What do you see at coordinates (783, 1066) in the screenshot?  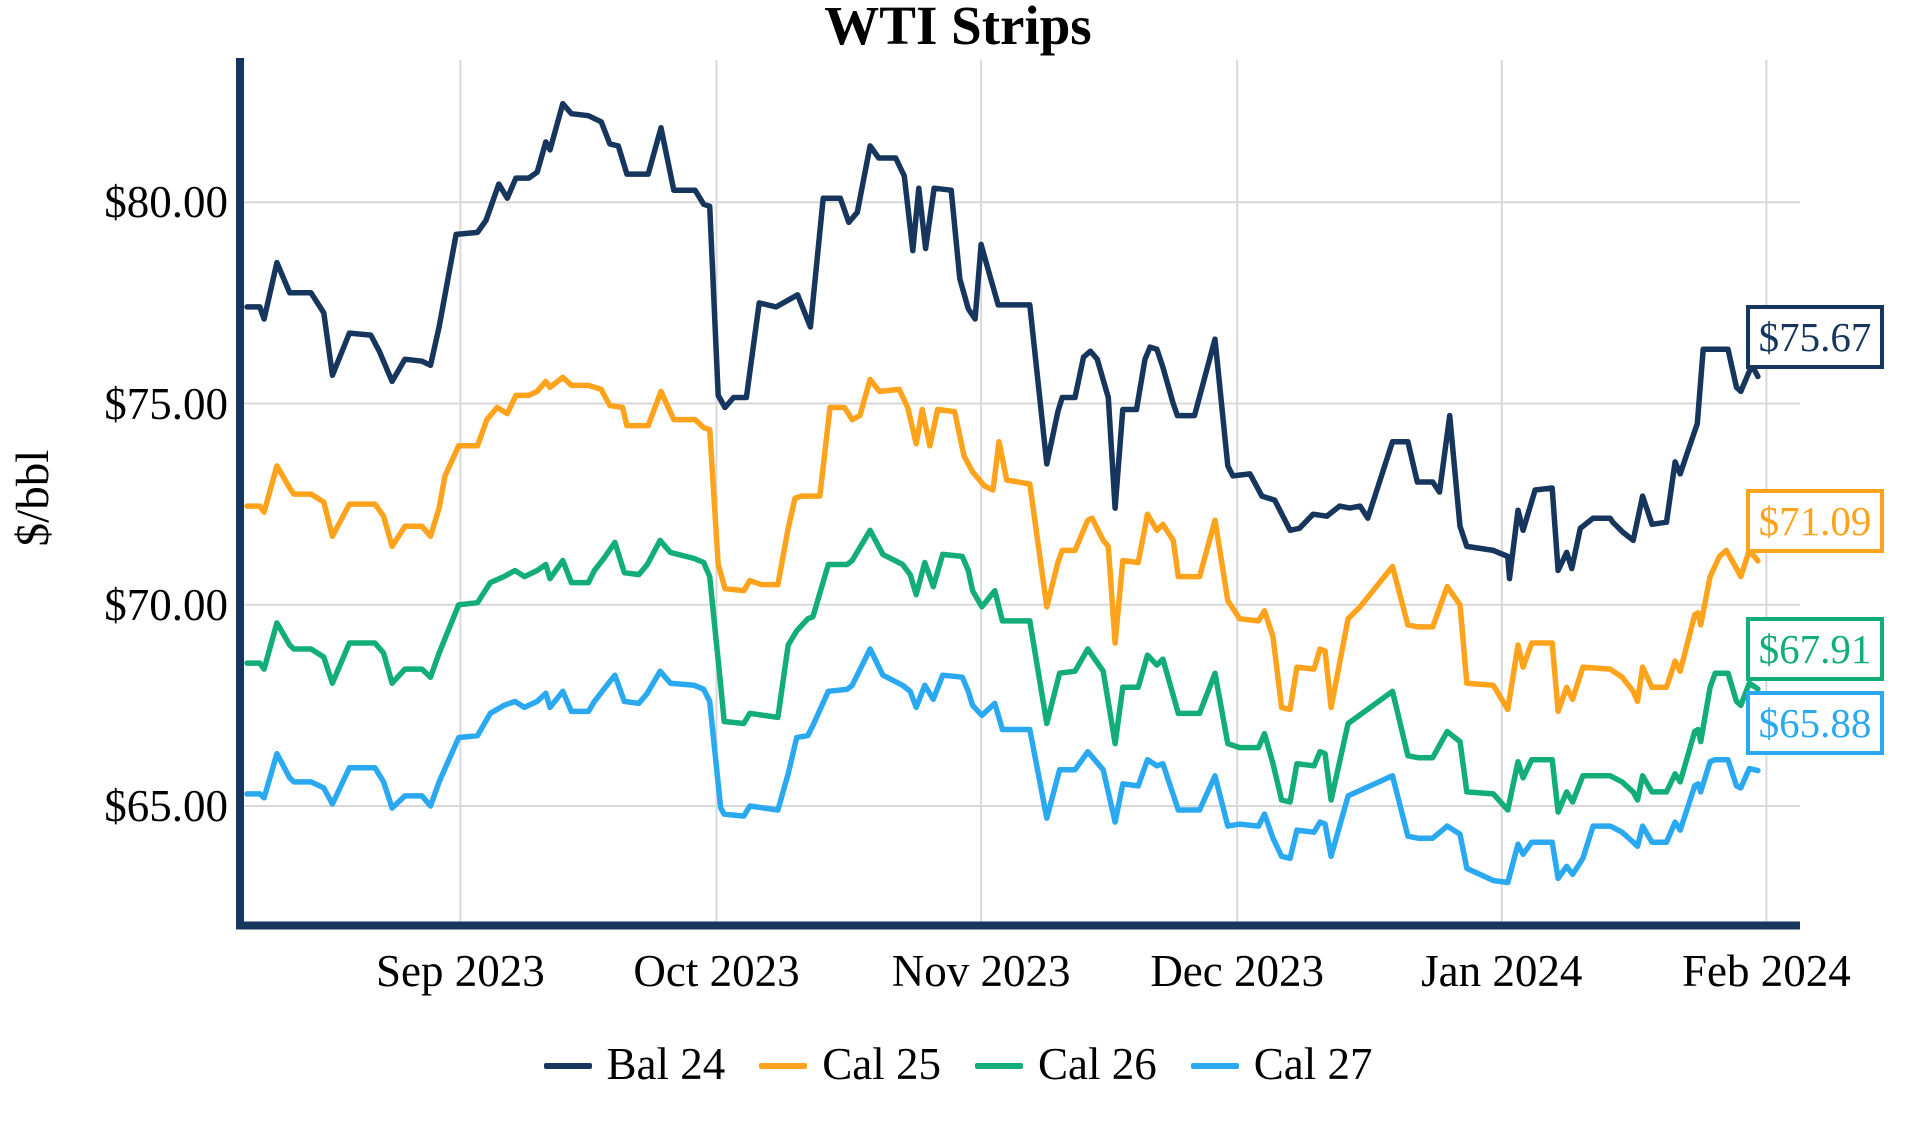 I see `cal25-line-swatch-icon` at bounding box center [783, 1066].